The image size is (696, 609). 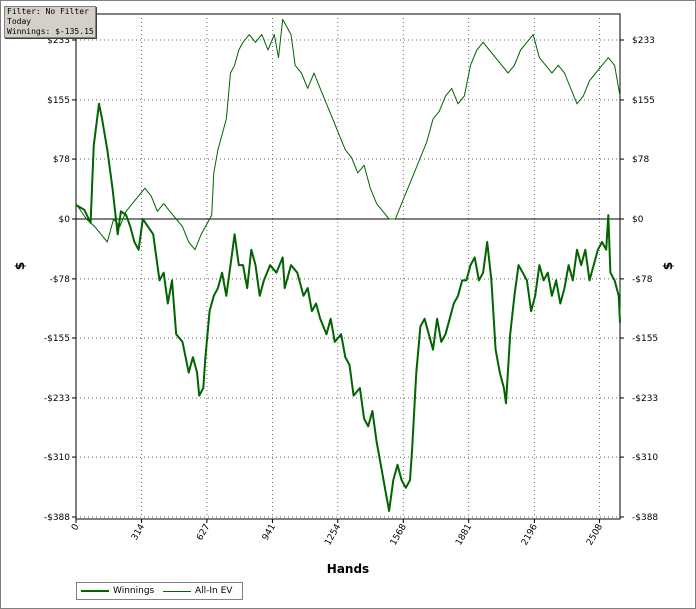 I want to click on y-axis-title-right: $, so click(x=668, y=266).